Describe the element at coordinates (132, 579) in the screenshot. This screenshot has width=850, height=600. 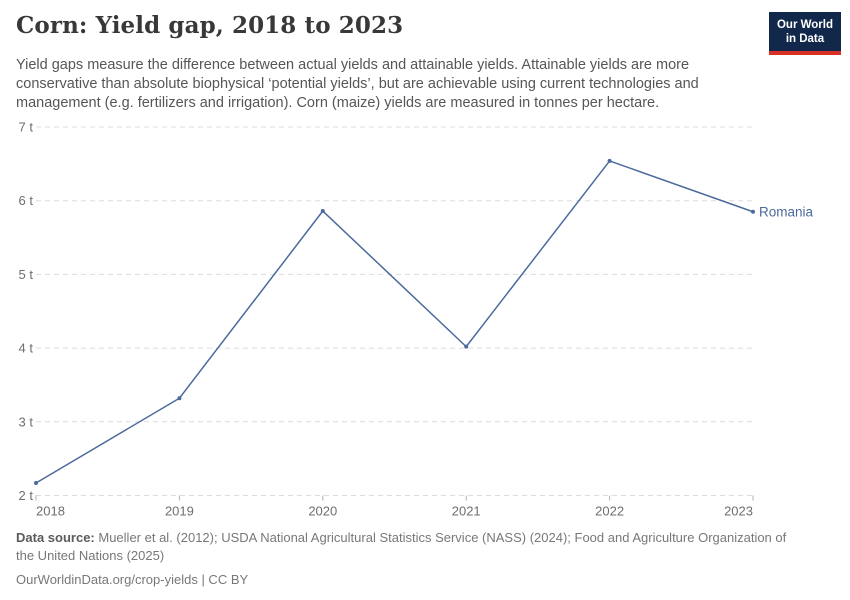
I see `license-line: OurWorldinData.org/crop-yields | CC BY` at that location.